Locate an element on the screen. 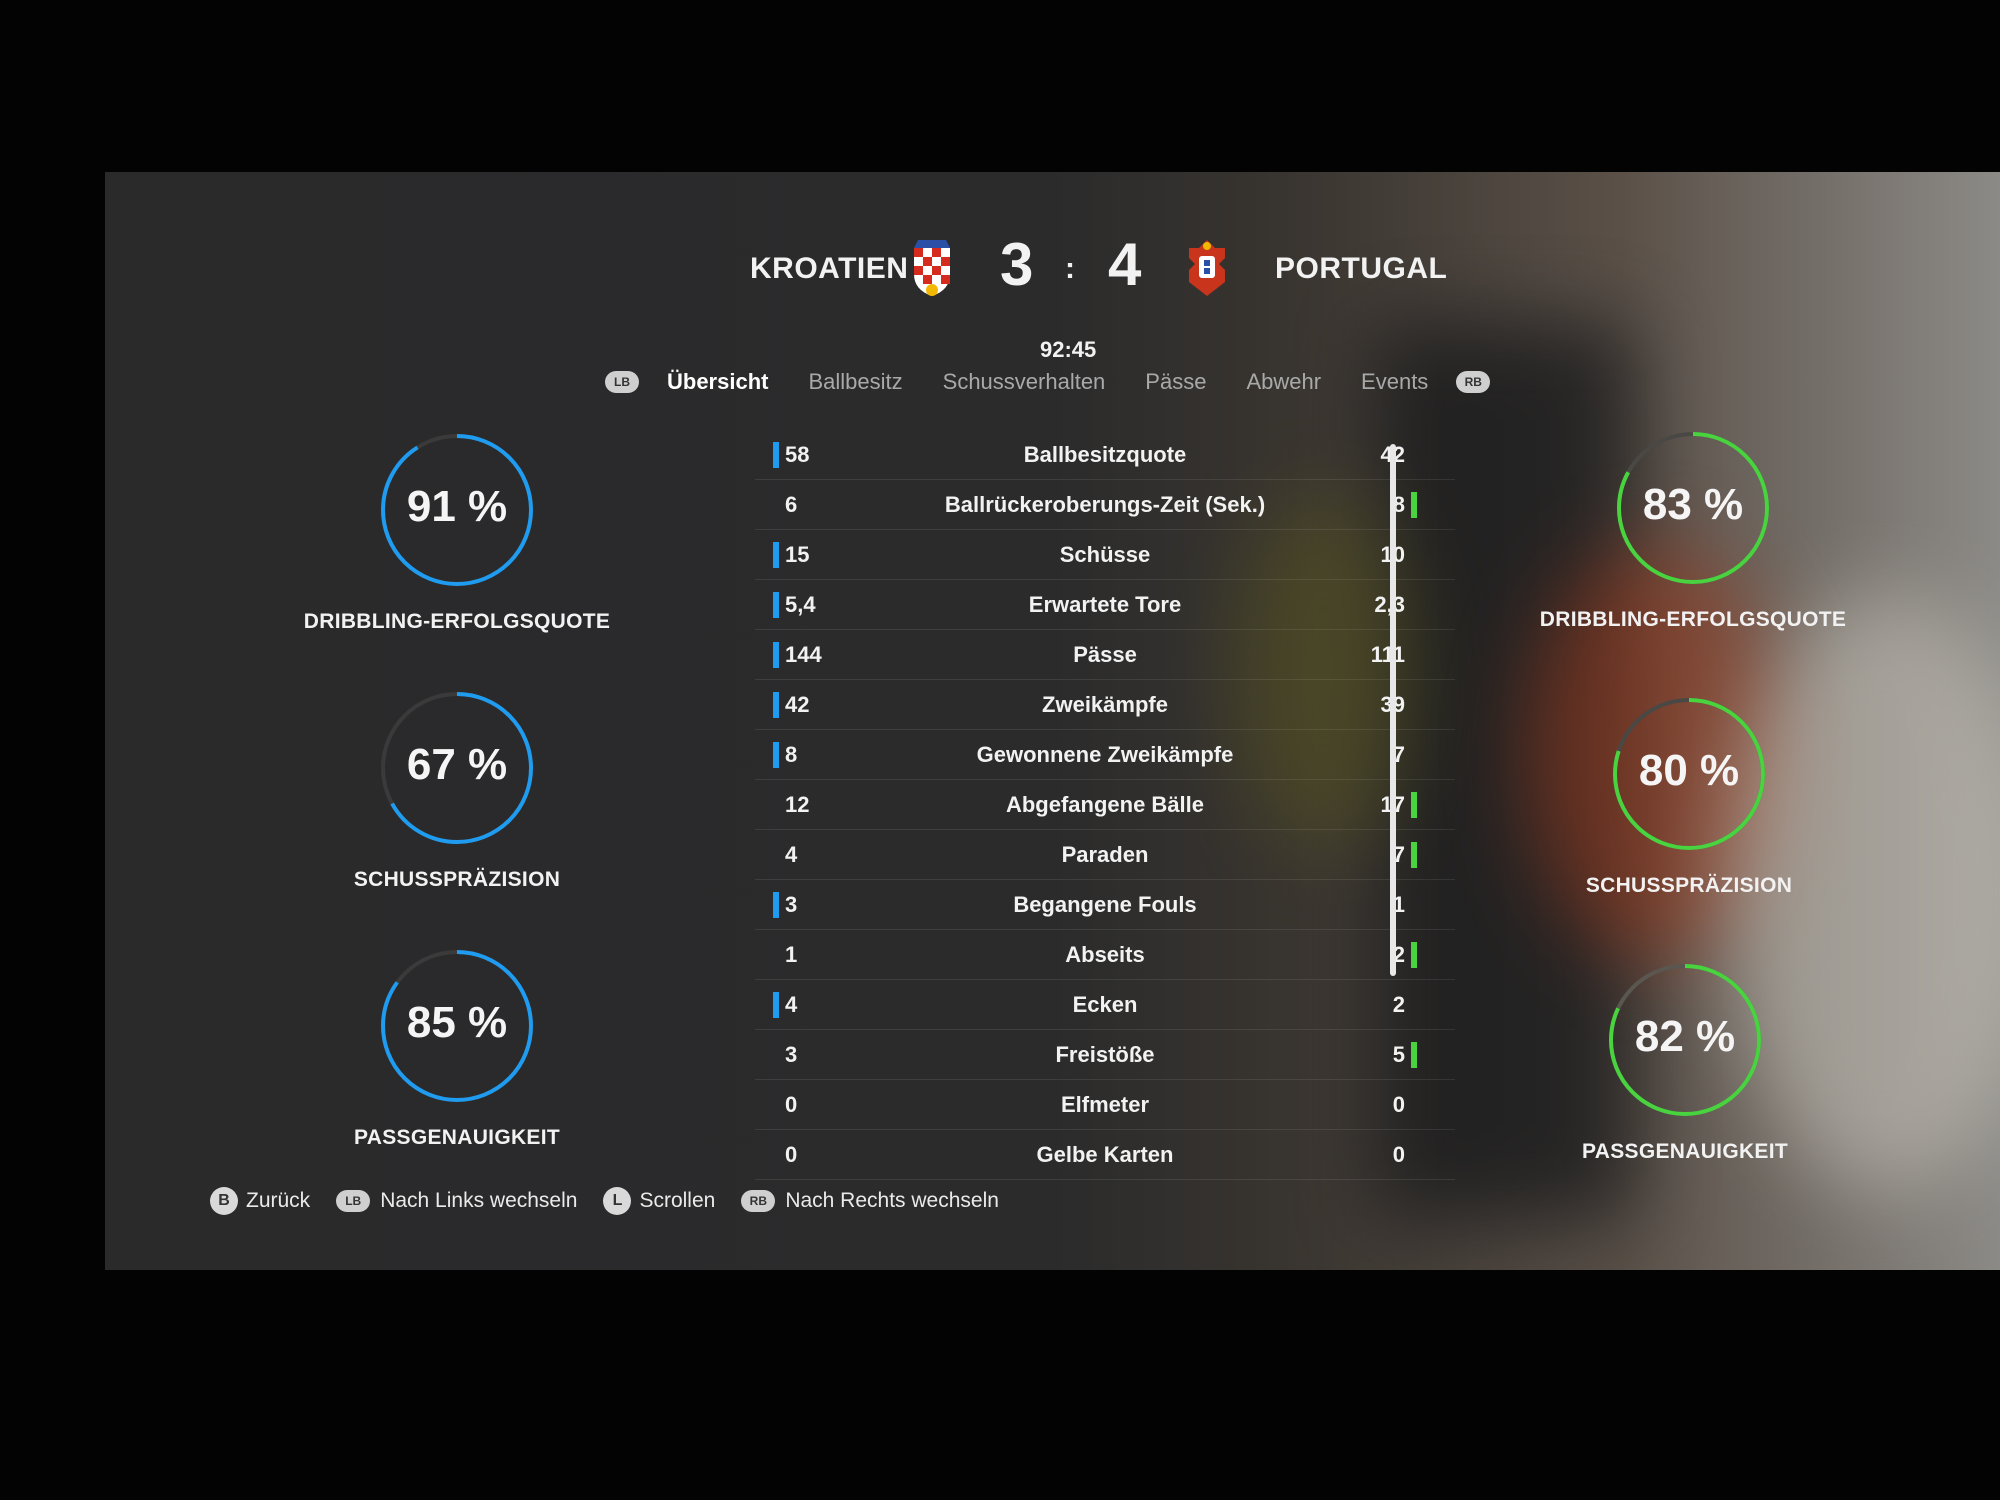 The width and height of the screenshot is (2000, 1500). left-stick-icon: L is located at coordinates (617, 1201).